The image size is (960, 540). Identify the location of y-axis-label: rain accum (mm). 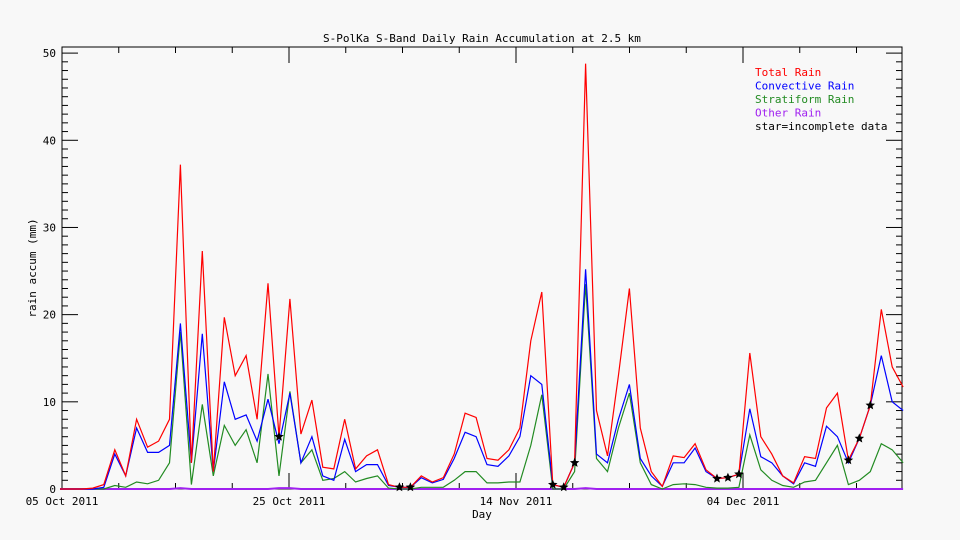
(32, 267).